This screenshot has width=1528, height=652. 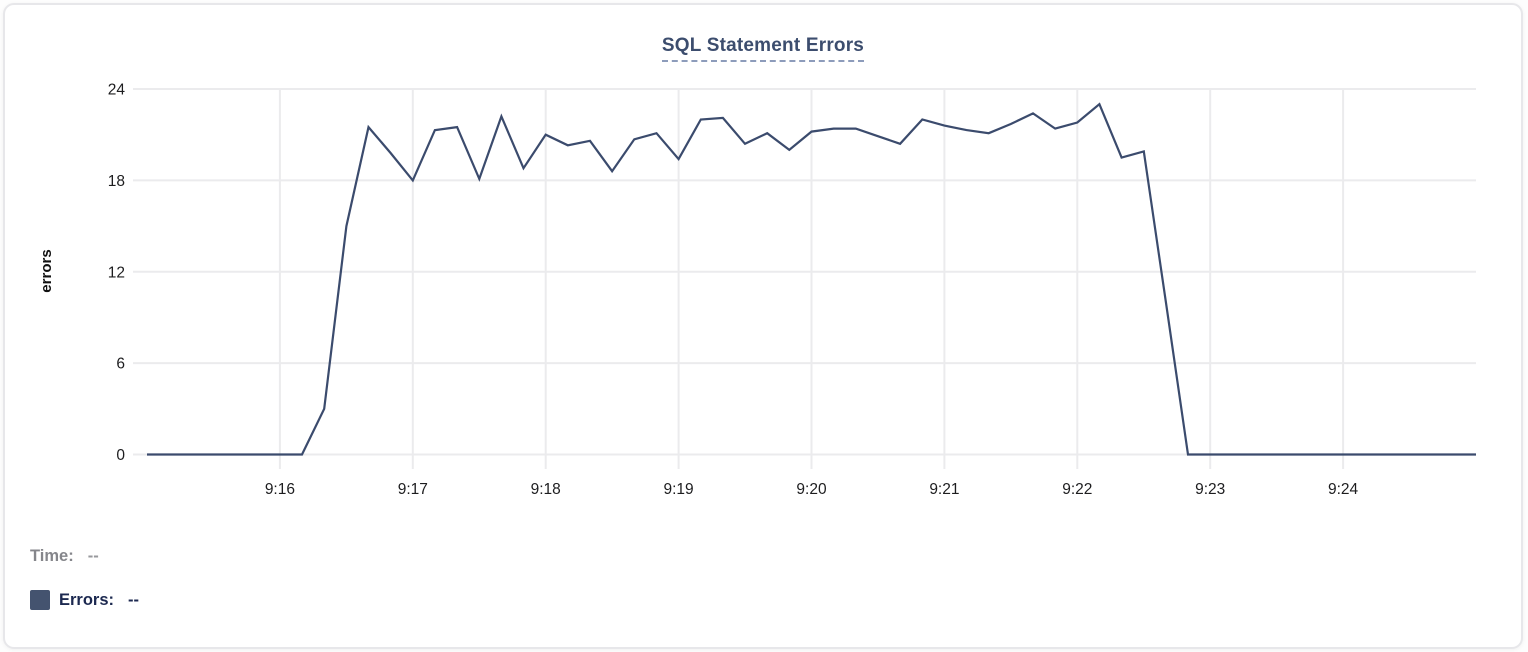 I want to click on chart-header: SQL Statement Errors, so click(x=763, y=48).